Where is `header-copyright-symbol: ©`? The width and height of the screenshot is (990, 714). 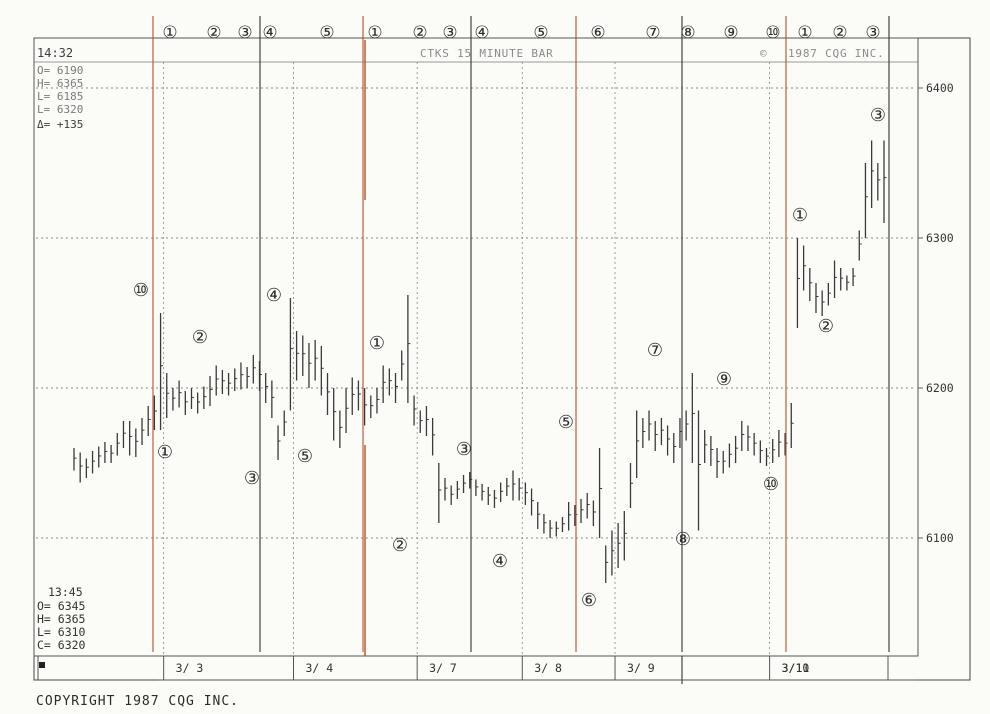
header-copyright-symbol: © is located at coordinates (763, 53).